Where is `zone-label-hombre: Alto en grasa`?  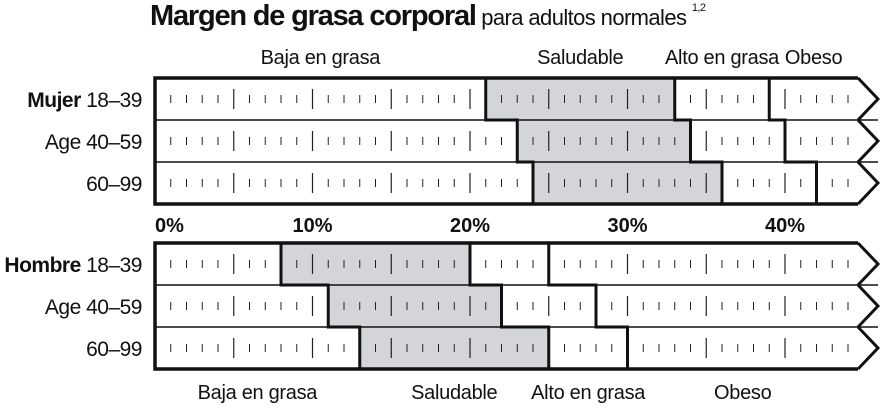 zone-label-hombre: Alto en grasa is located at coordinates (588, 393).